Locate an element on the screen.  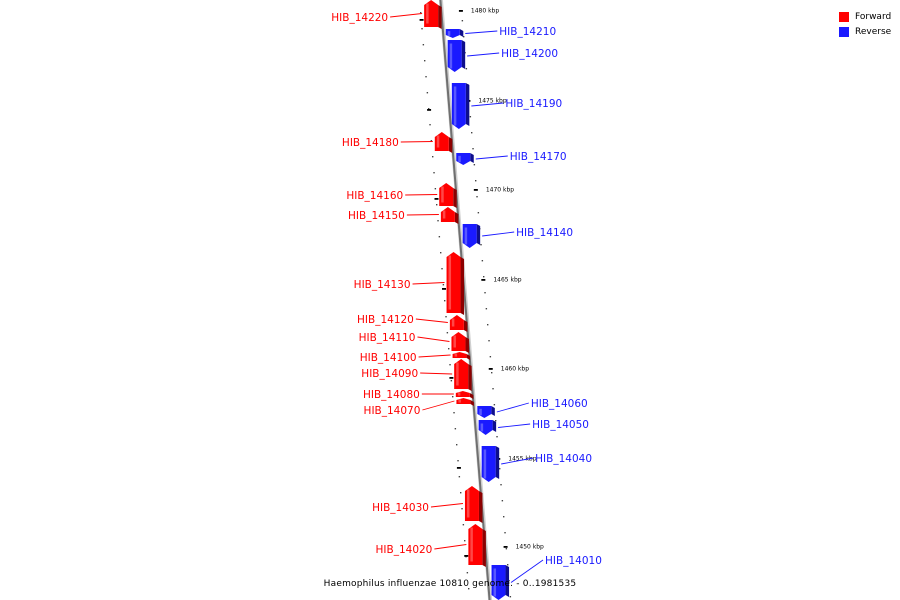
gene-label: HIB_14080 is located at coordinates (391, 395).